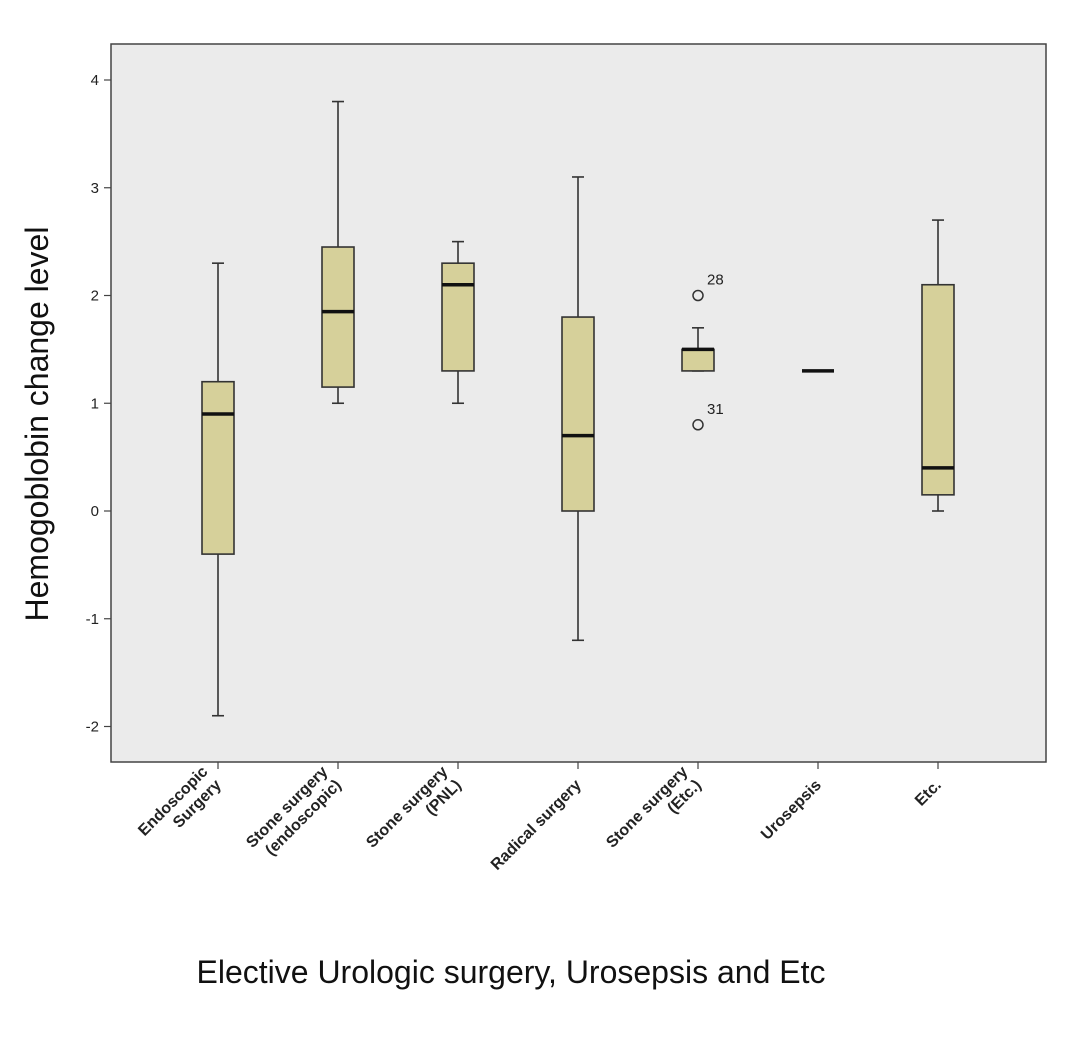  I want to click on x-tick-label: Stone surgery(endoscopic), so click(294, 814).